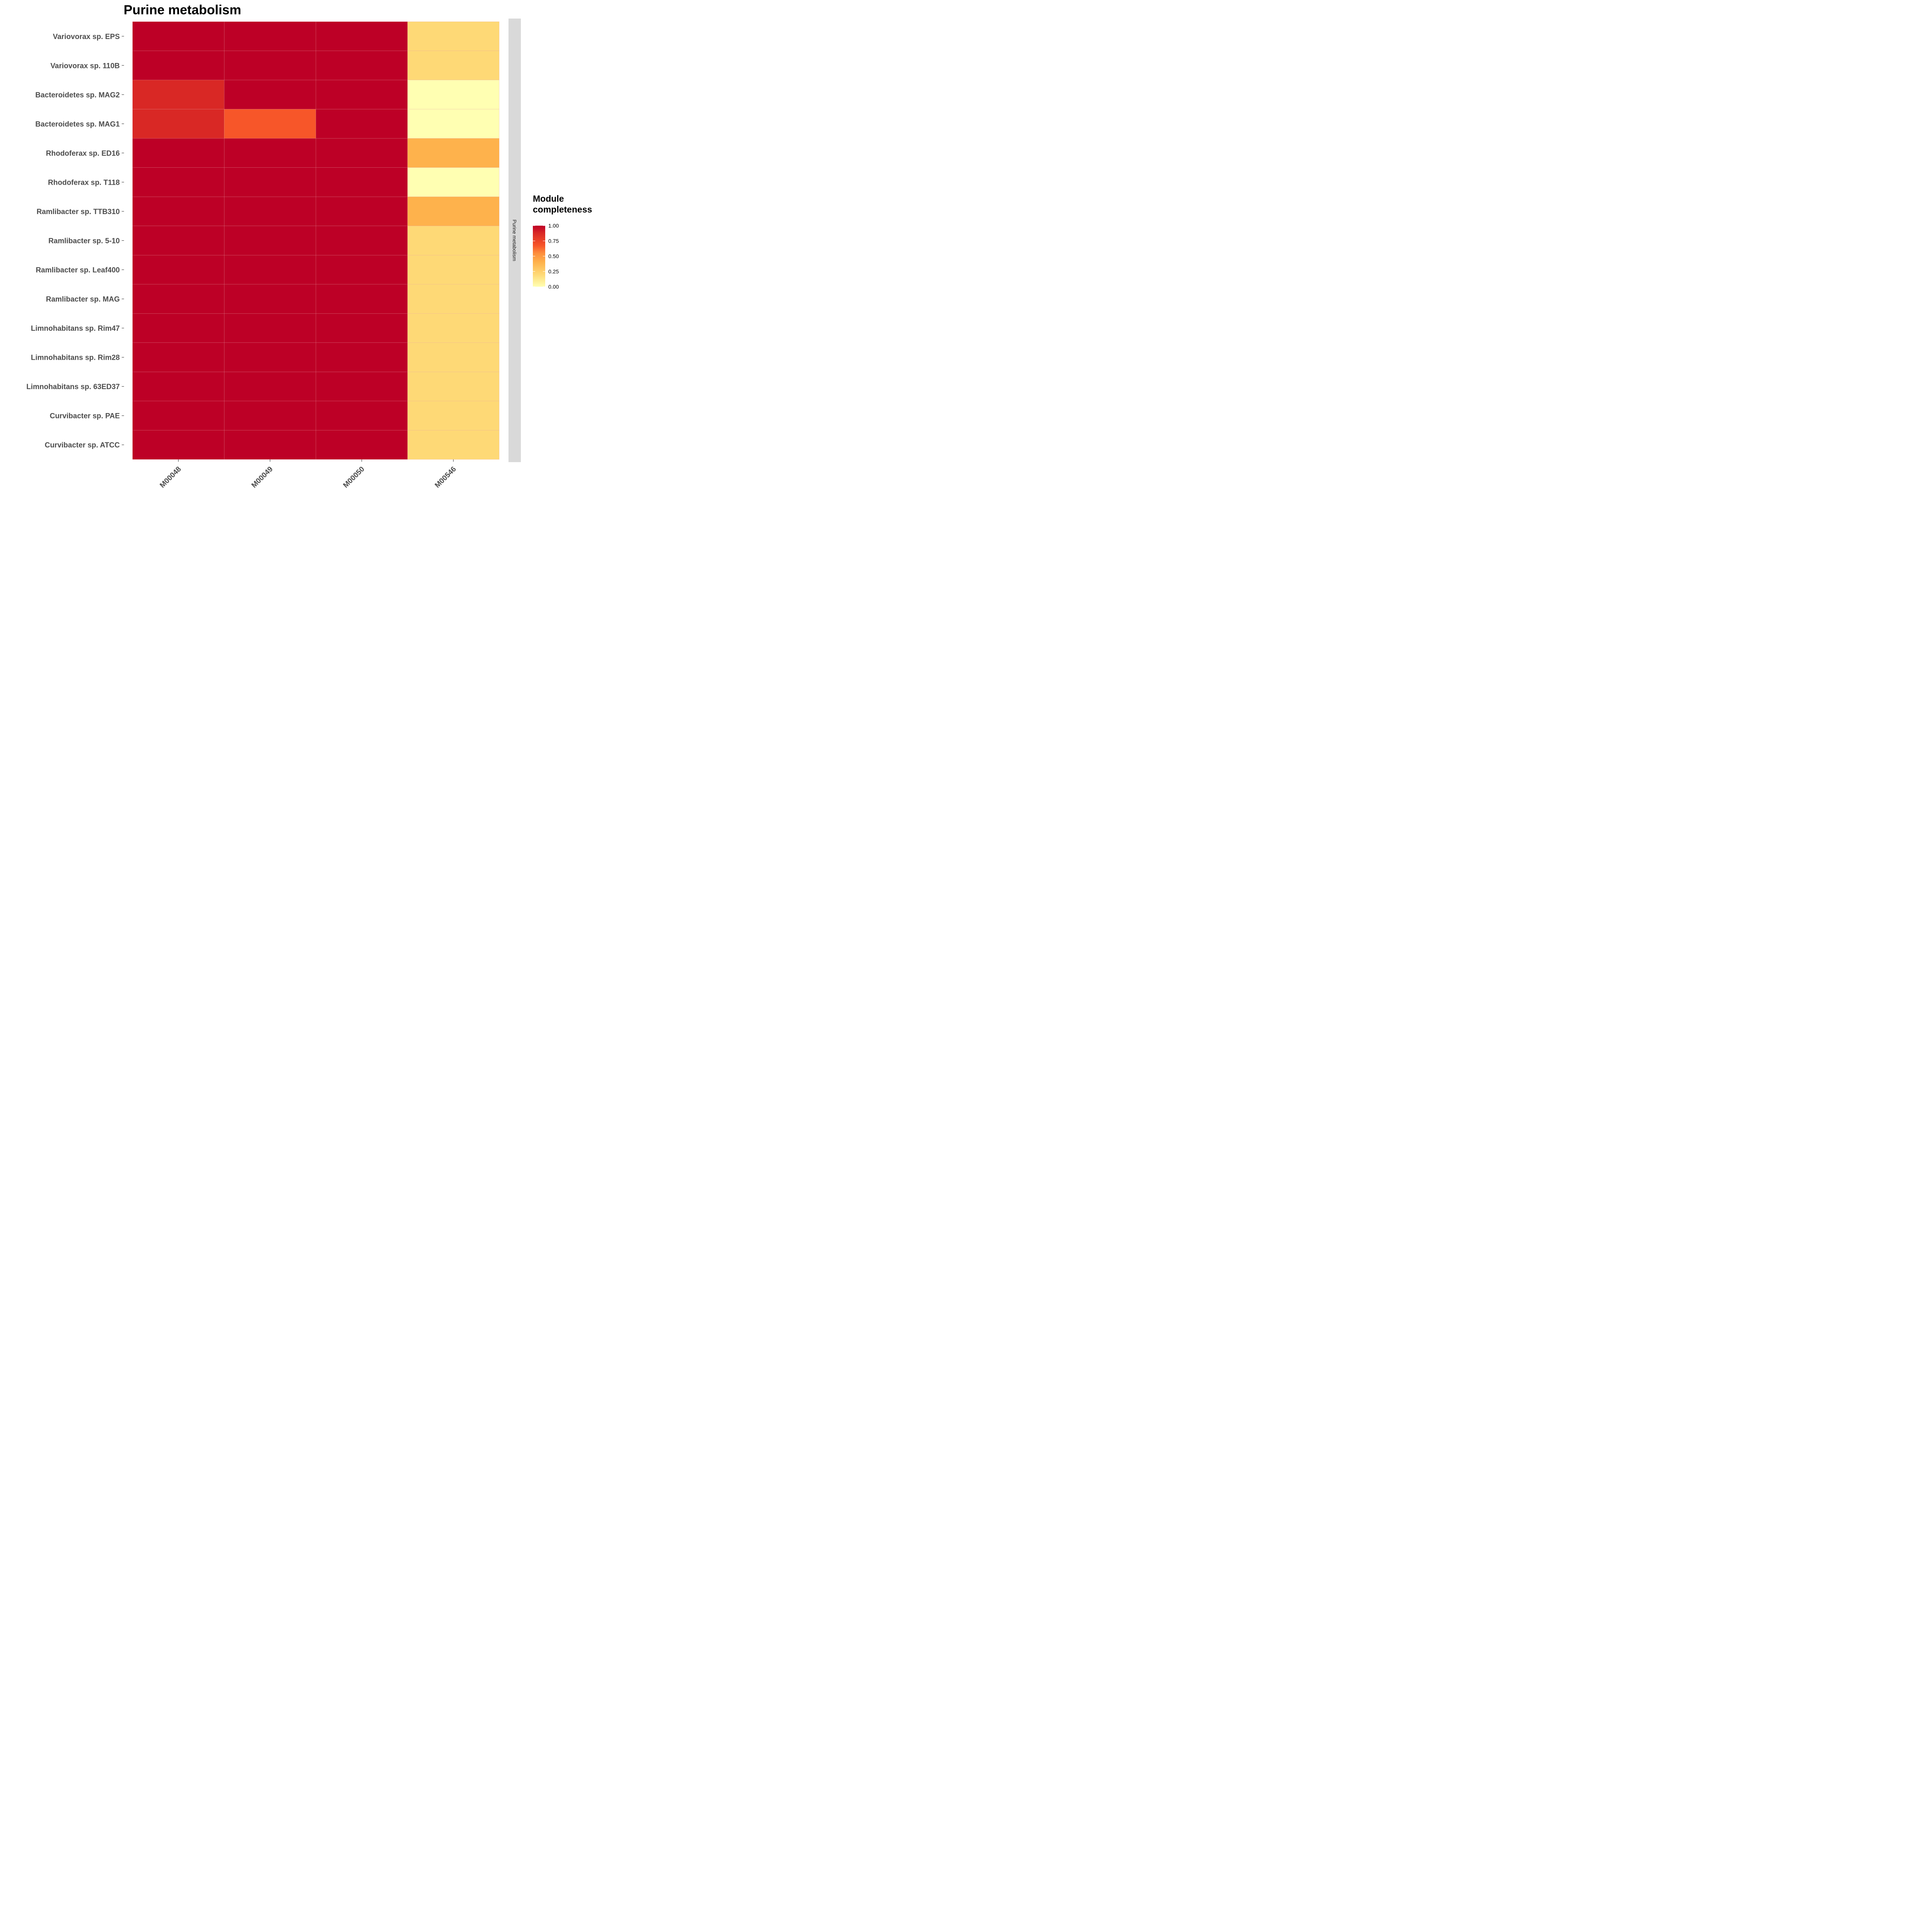 This screenshot has height=1932, width=1932. I want to click on heatmap-cells, so click(316, 241).